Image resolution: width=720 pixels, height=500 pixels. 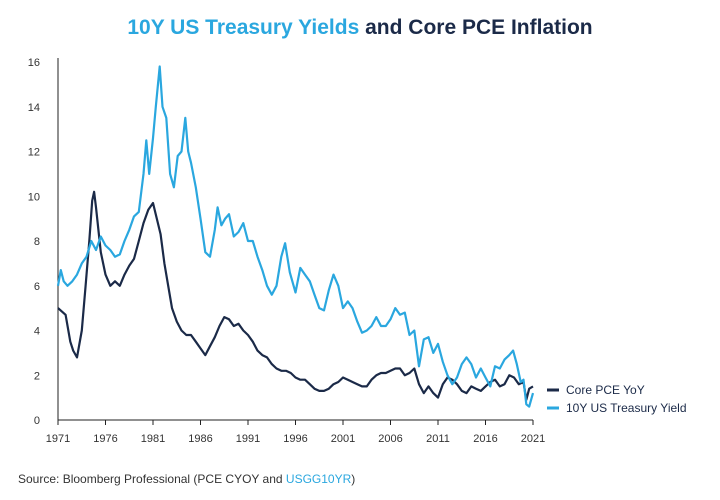 I want to click on y-tick-label: 10, so click(x=34, y=197).